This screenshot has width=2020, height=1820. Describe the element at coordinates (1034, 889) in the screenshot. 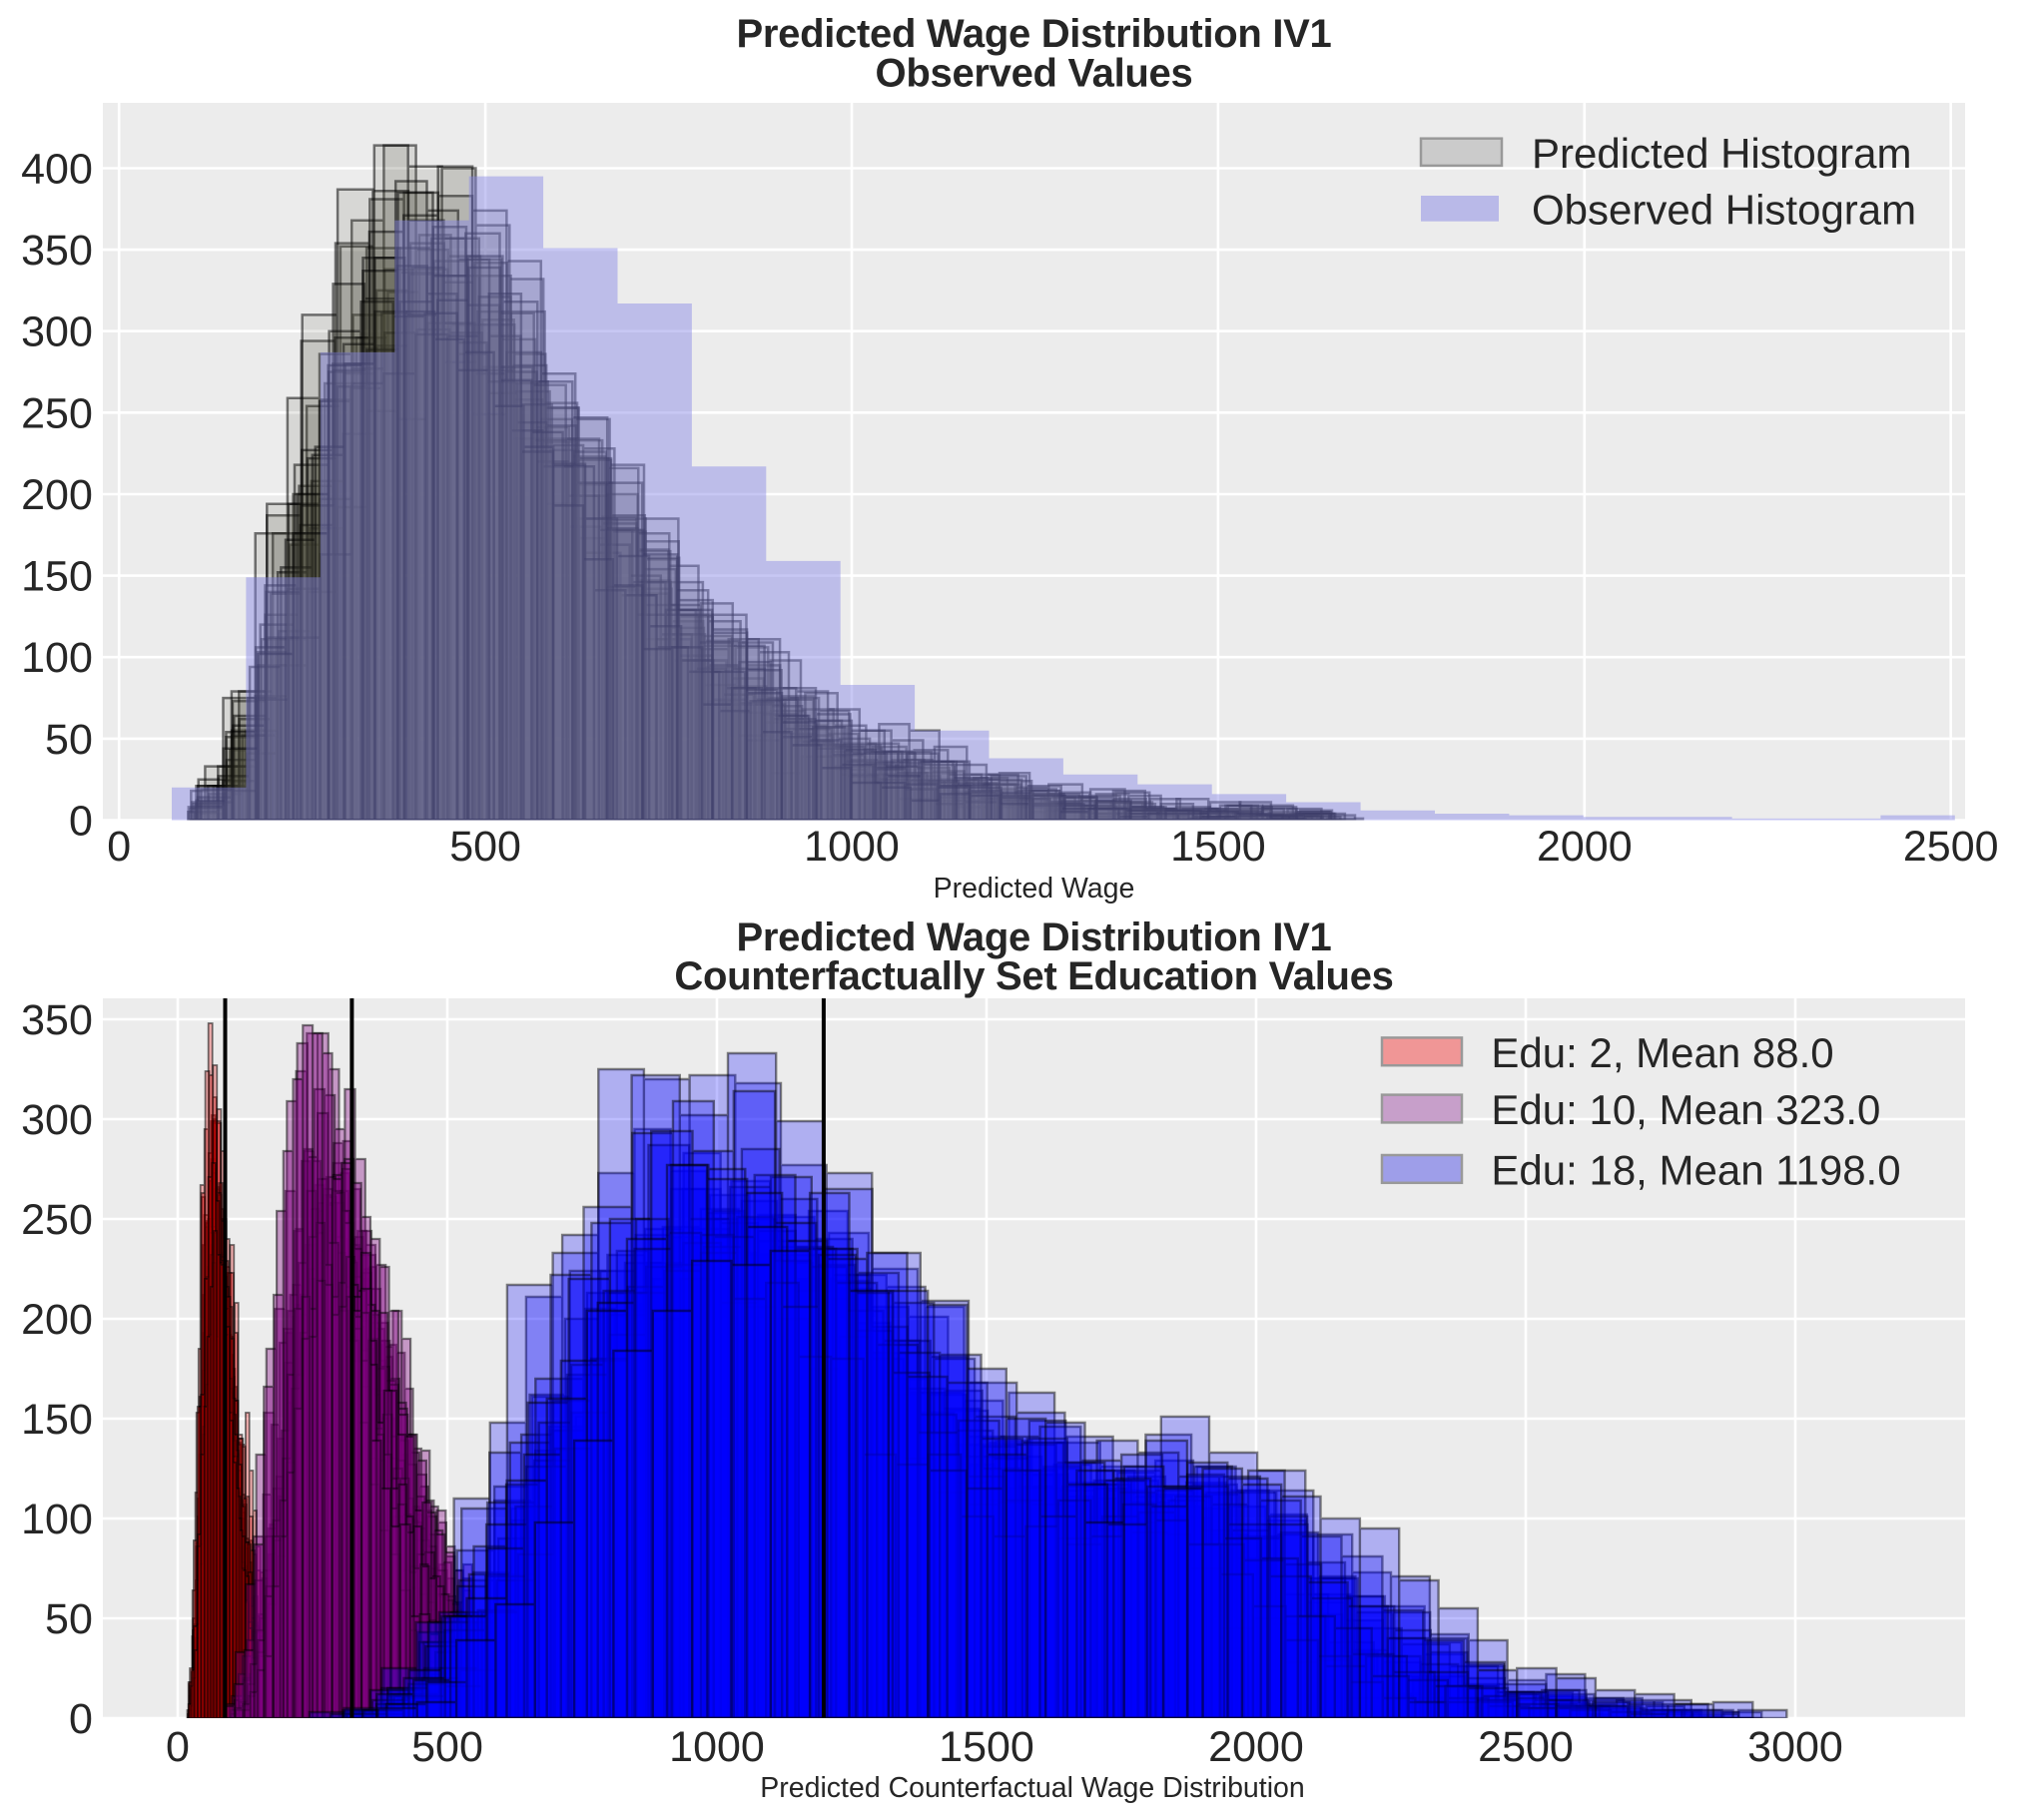

I see `svg-text: Predicted Wage` at that location.